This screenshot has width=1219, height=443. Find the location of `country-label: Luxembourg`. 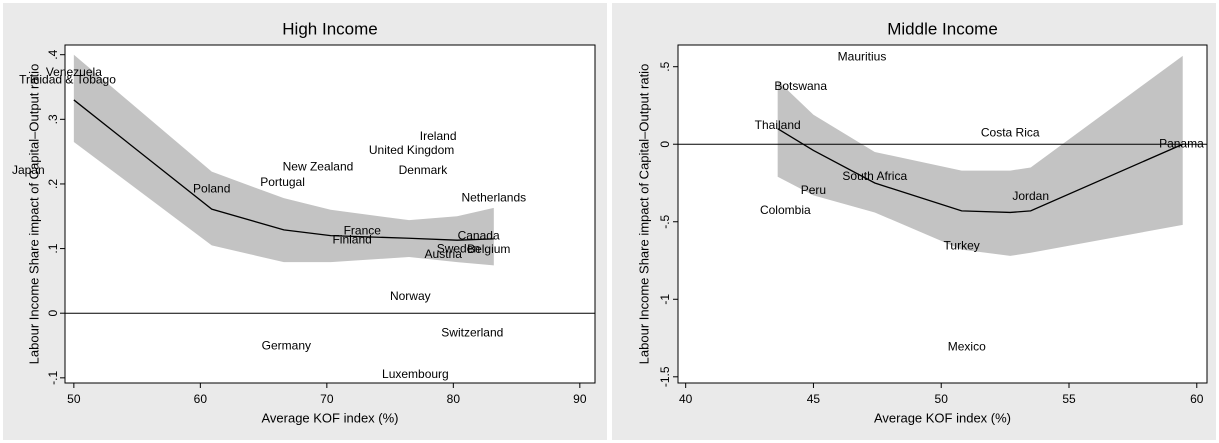

country-label: Luxembourg is located at coordinates (415, 374).